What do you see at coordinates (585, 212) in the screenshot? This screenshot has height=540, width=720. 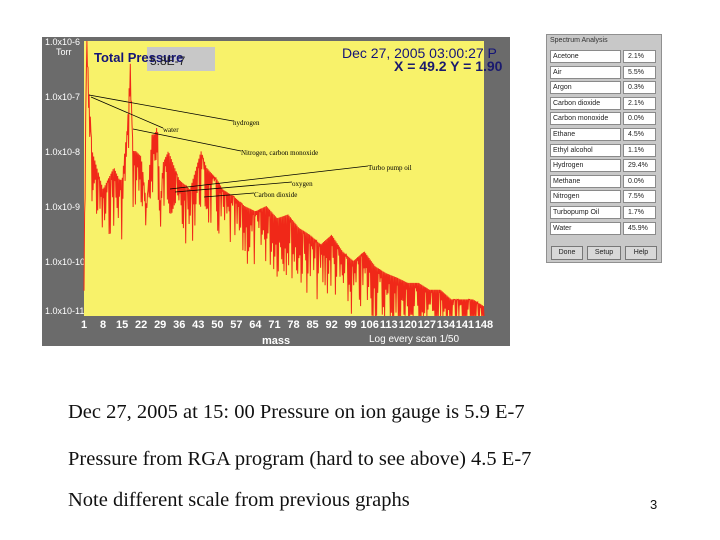 I see `gas-name: Turbopump Oil` at bounding box center [585, 212].